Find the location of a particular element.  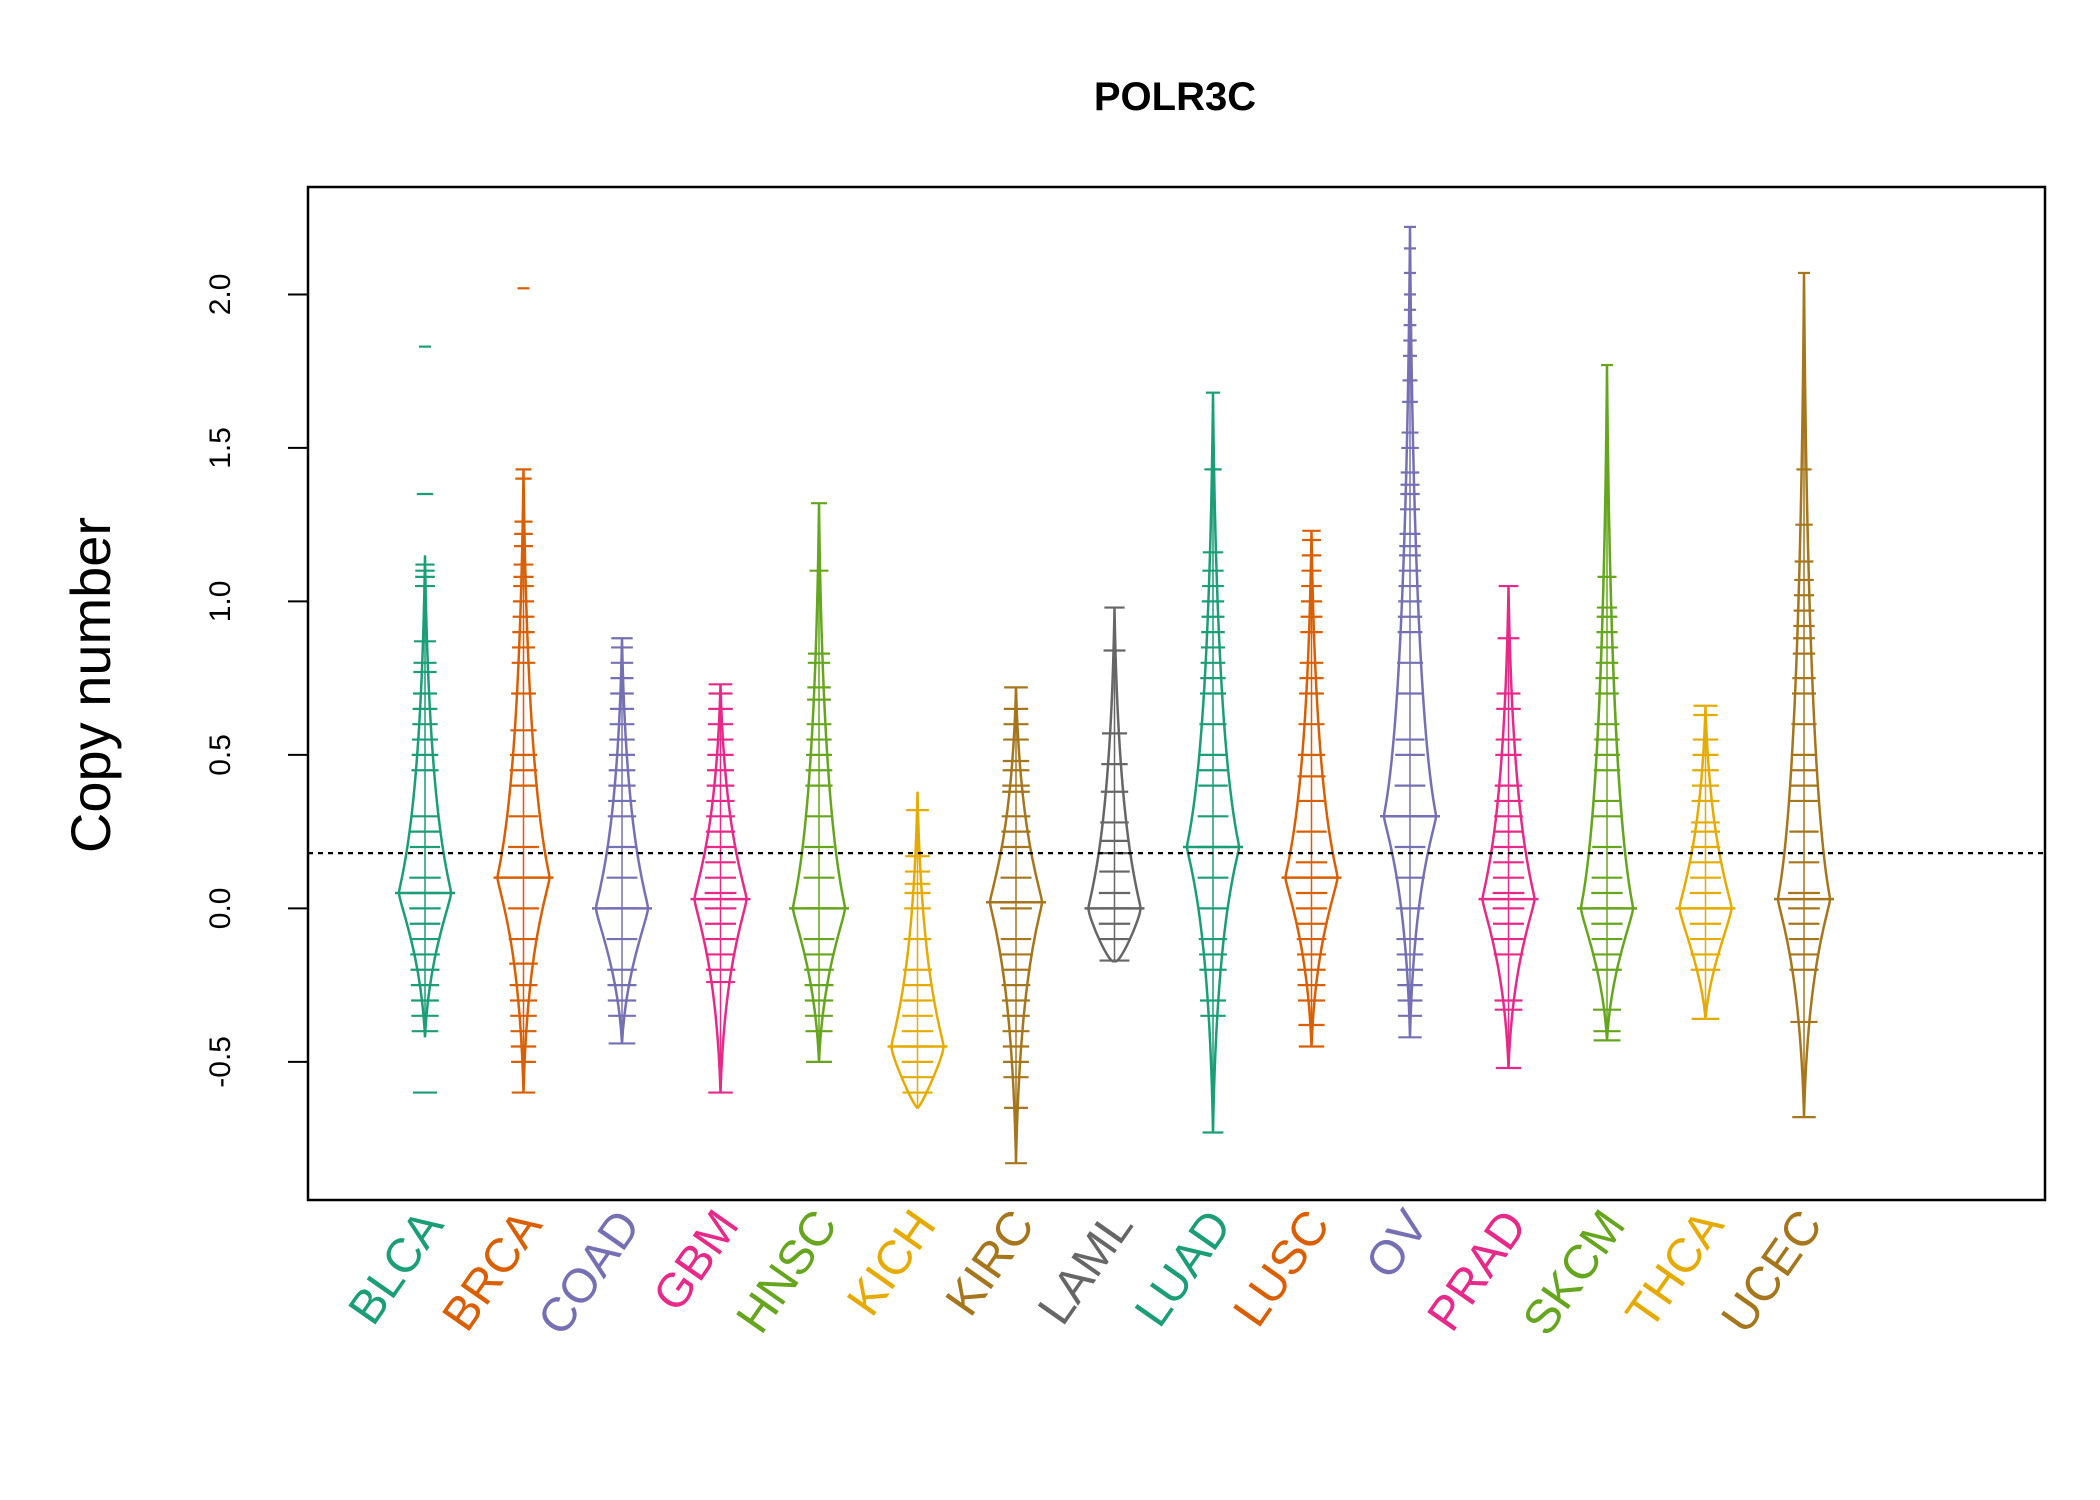

x-tick-label: OV is located at coordinates (1397, 1244).